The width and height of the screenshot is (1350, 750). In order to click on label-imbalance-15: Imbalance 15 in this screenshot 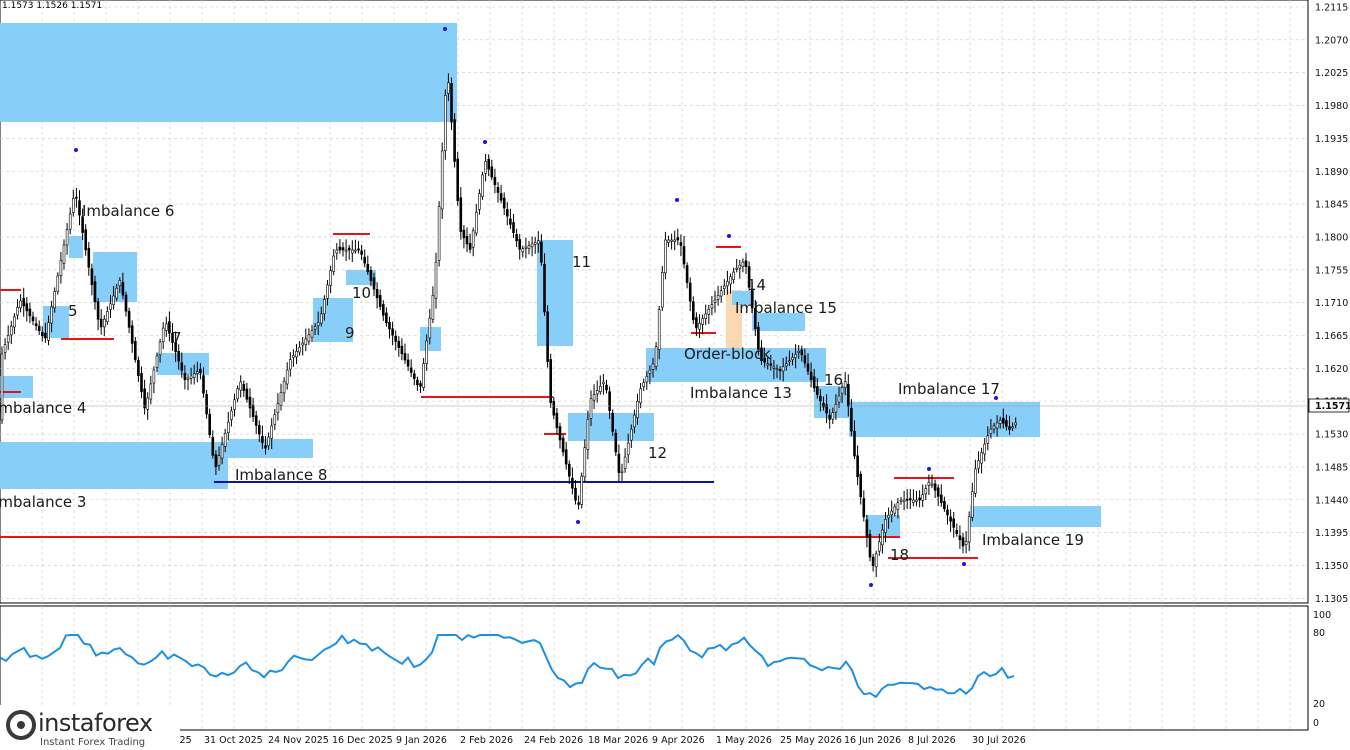, I will do `click(786, 308)`.